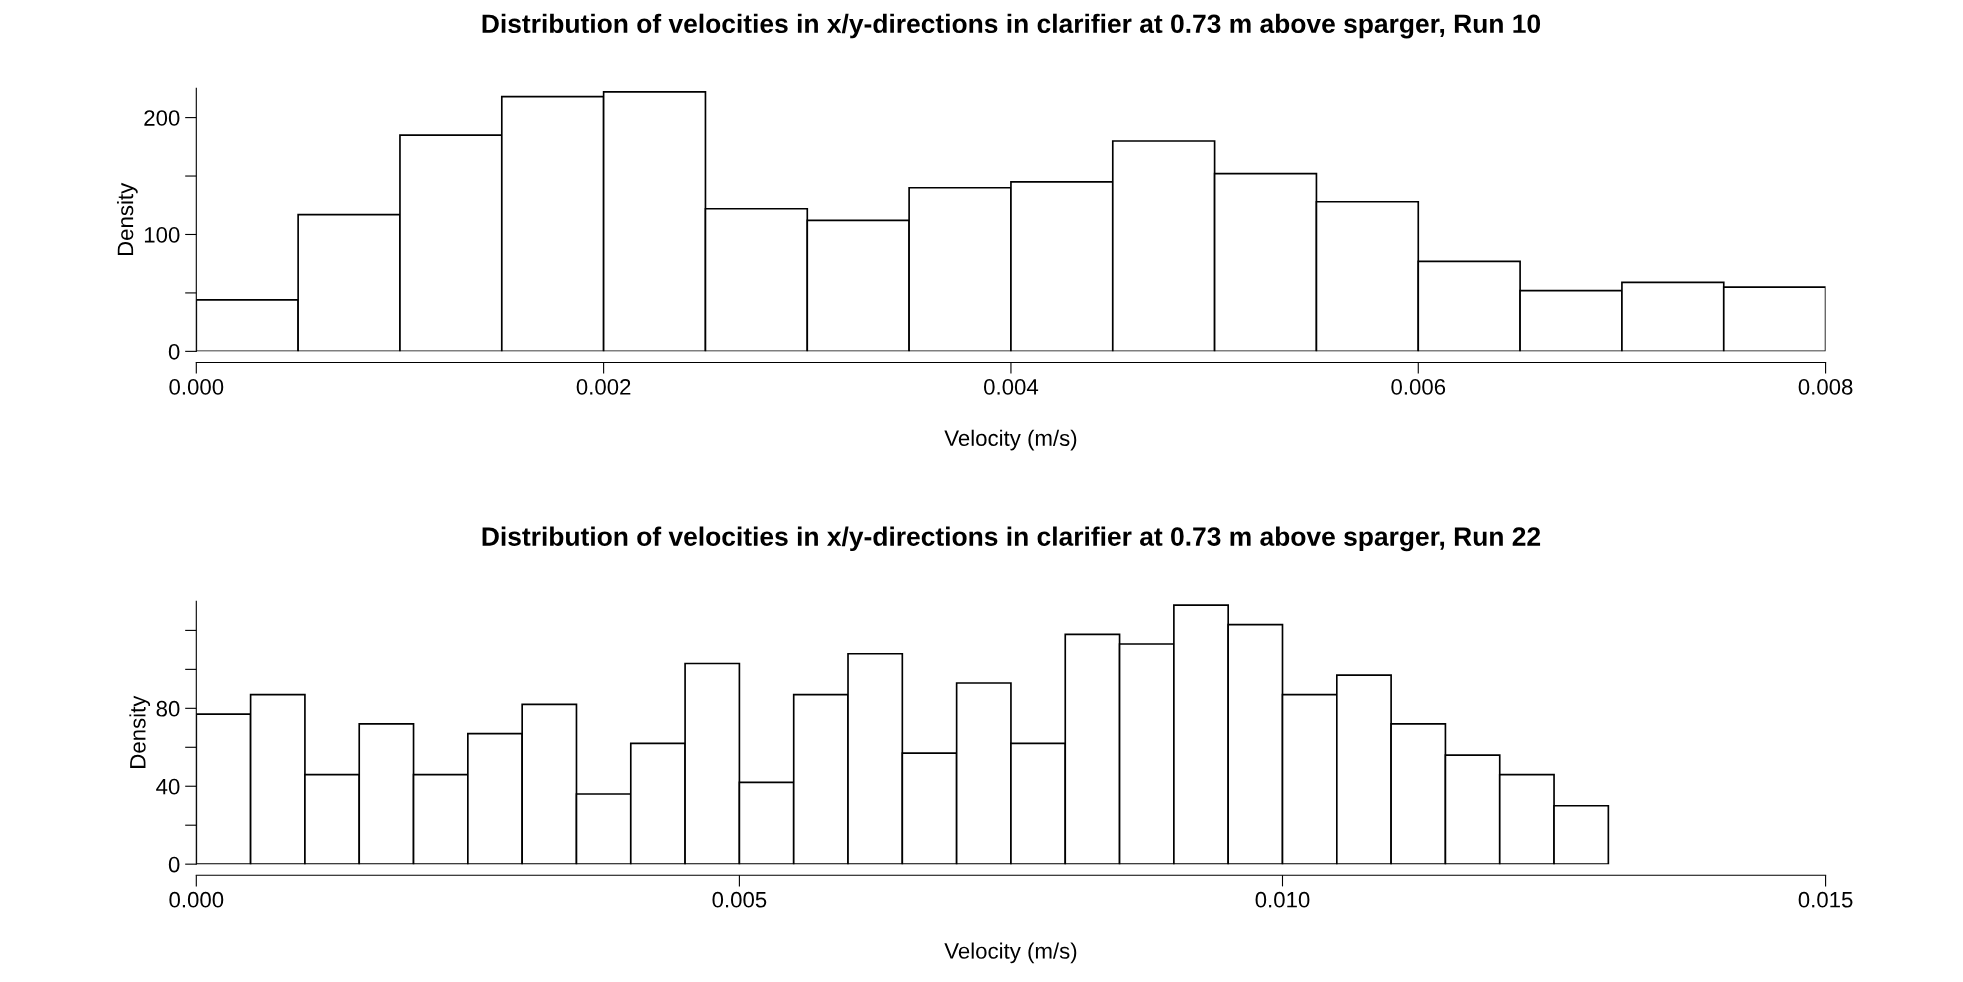 The image size is (1963, 982). Describe the element at coordinates (168, 786) in the screenshot. I see `y-tick-label: 40` at that location.